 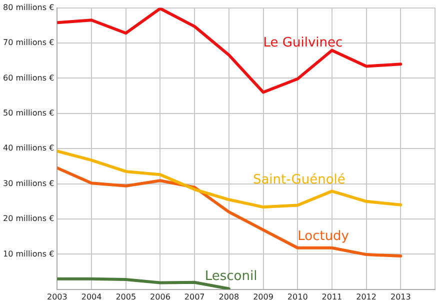 I want to click on y-tick-label: 20 millions €, so click(x=28, y=219).